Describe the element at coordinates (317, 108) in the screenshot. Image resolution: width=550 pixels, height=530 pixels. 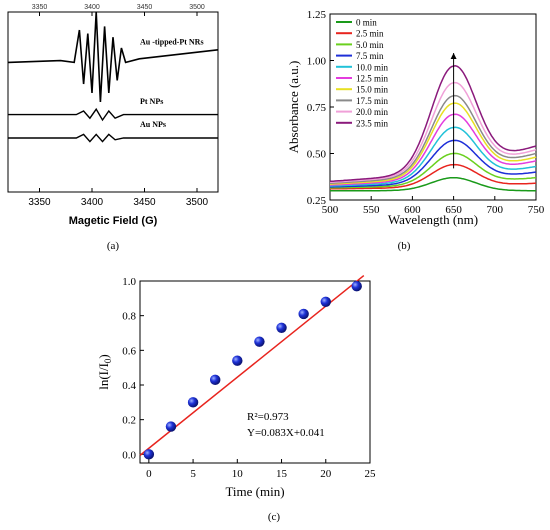
I see `panel-b-ytick-label: 0.75` at that location.